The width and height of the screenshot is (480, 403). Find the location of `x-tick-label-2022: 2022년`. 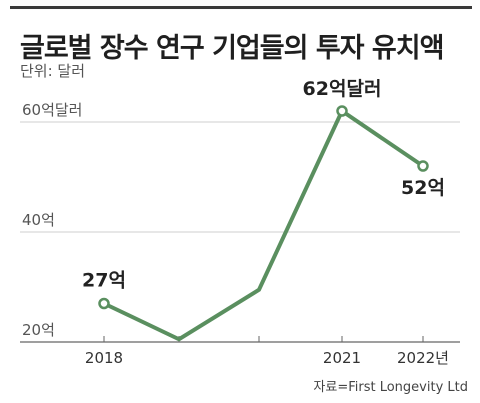

x-tick-label-2022: 2022년 is located at coordinates (423, 358).